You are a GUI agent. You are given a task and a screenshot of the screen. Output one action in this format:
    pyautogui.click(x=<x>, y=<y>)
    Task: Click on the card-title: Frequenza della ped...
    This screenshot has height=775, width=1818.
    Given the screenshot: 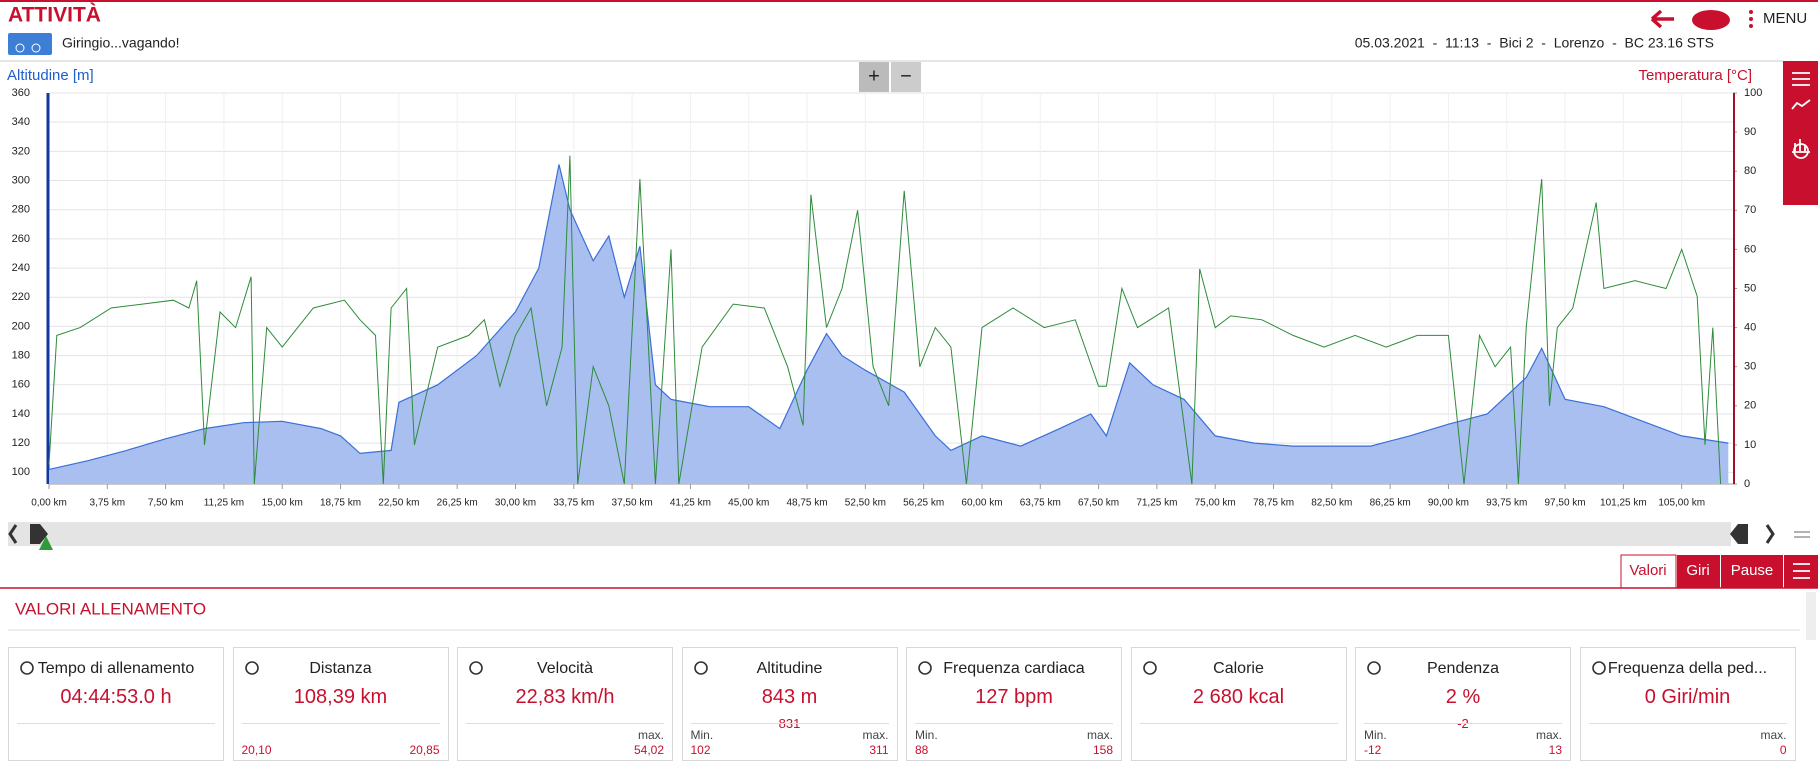 What is the action you would take?
    pyautogui.click(x=1687, y=668)
    